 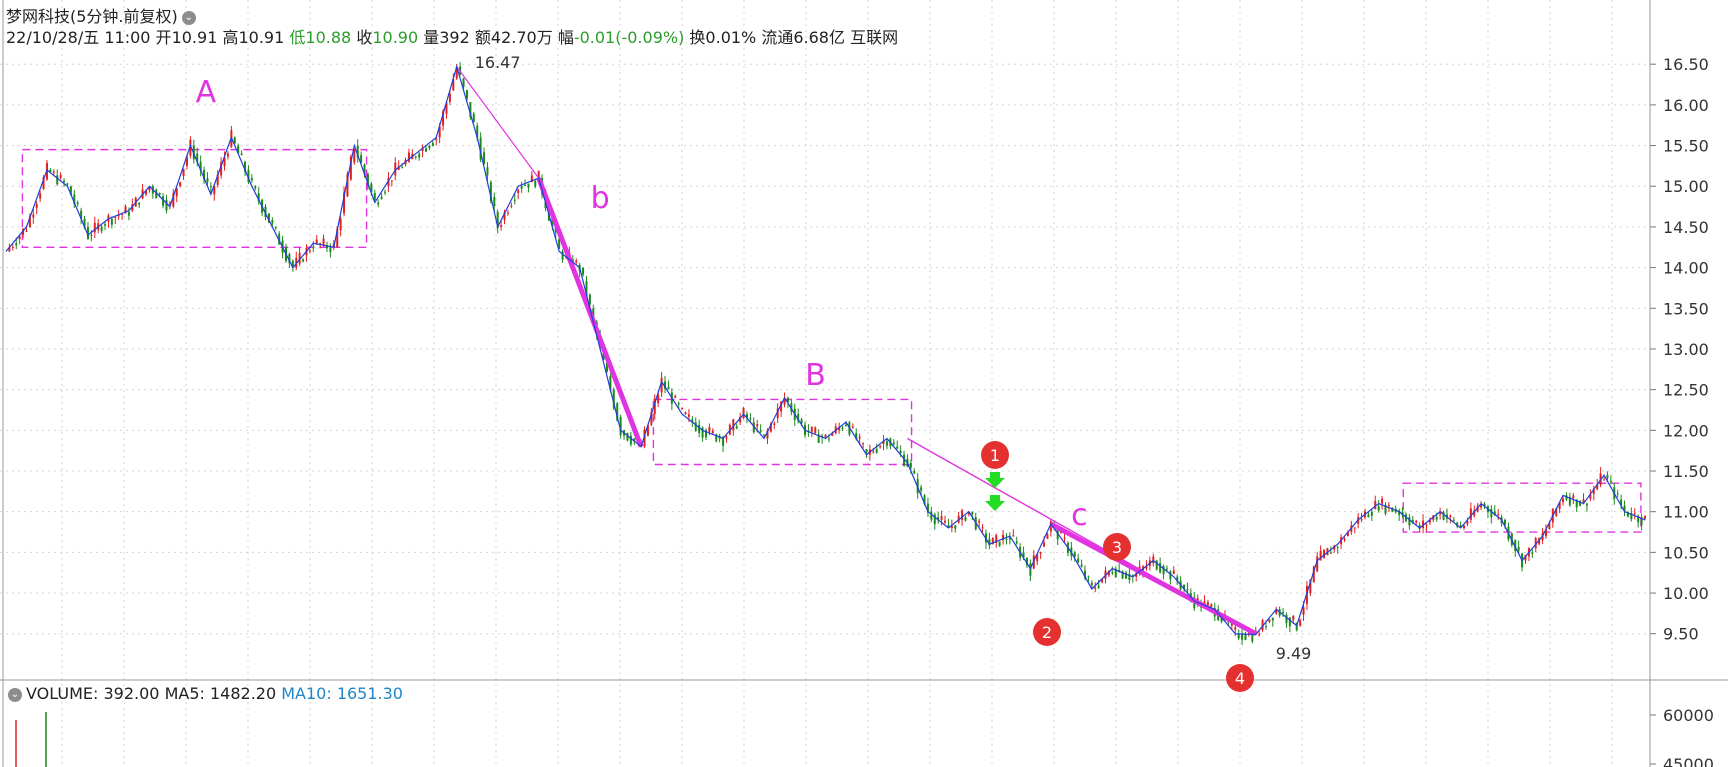 I want to click on volume-axis: 60000 45000, so click(x=1682, y=736).